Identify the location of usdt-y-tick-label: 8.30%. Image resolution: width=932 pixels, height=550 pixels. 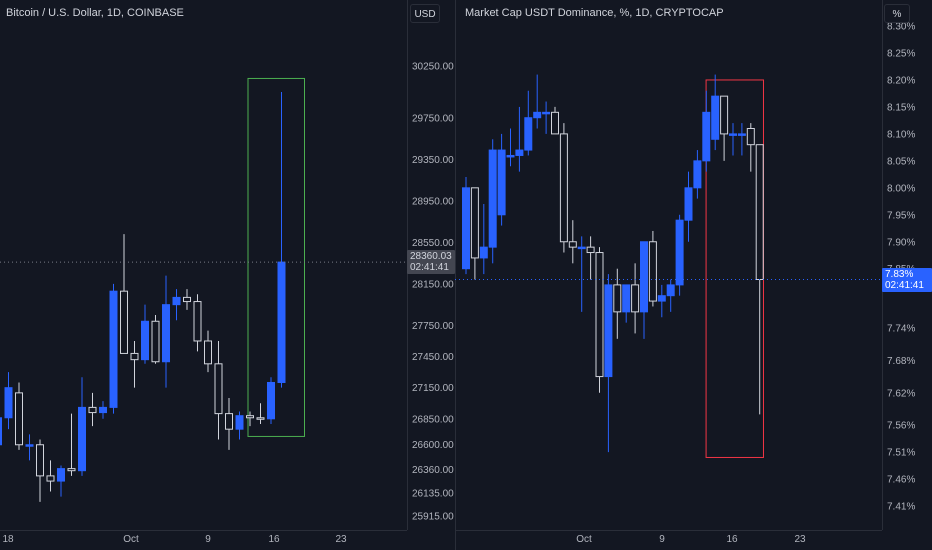
(901, 27).